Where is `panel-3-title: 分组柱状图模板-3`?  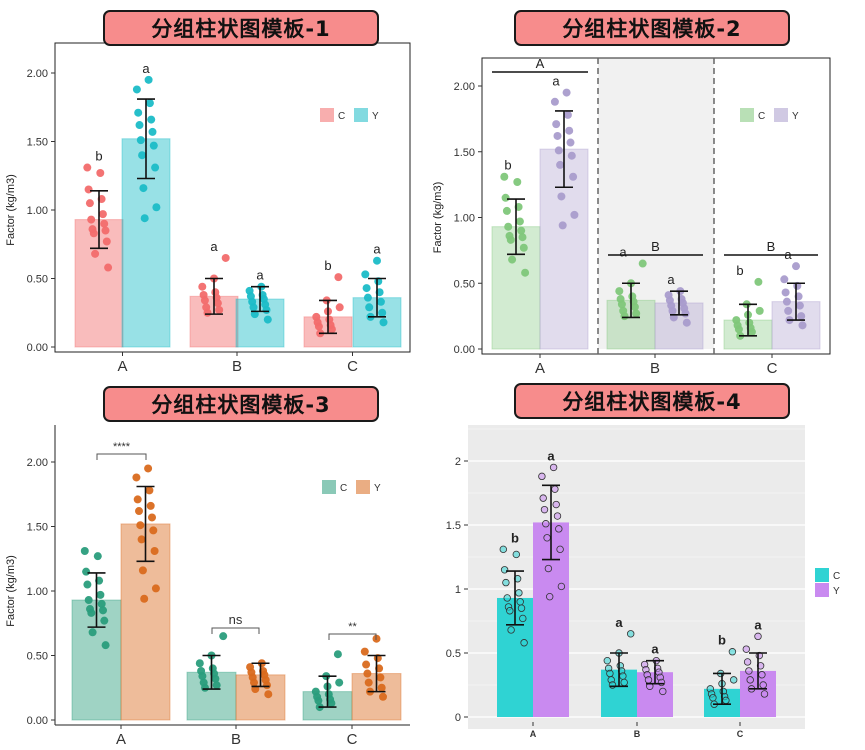
panel-3-title: 分组柱状图模板-3 is located at coordinates (241, 404).